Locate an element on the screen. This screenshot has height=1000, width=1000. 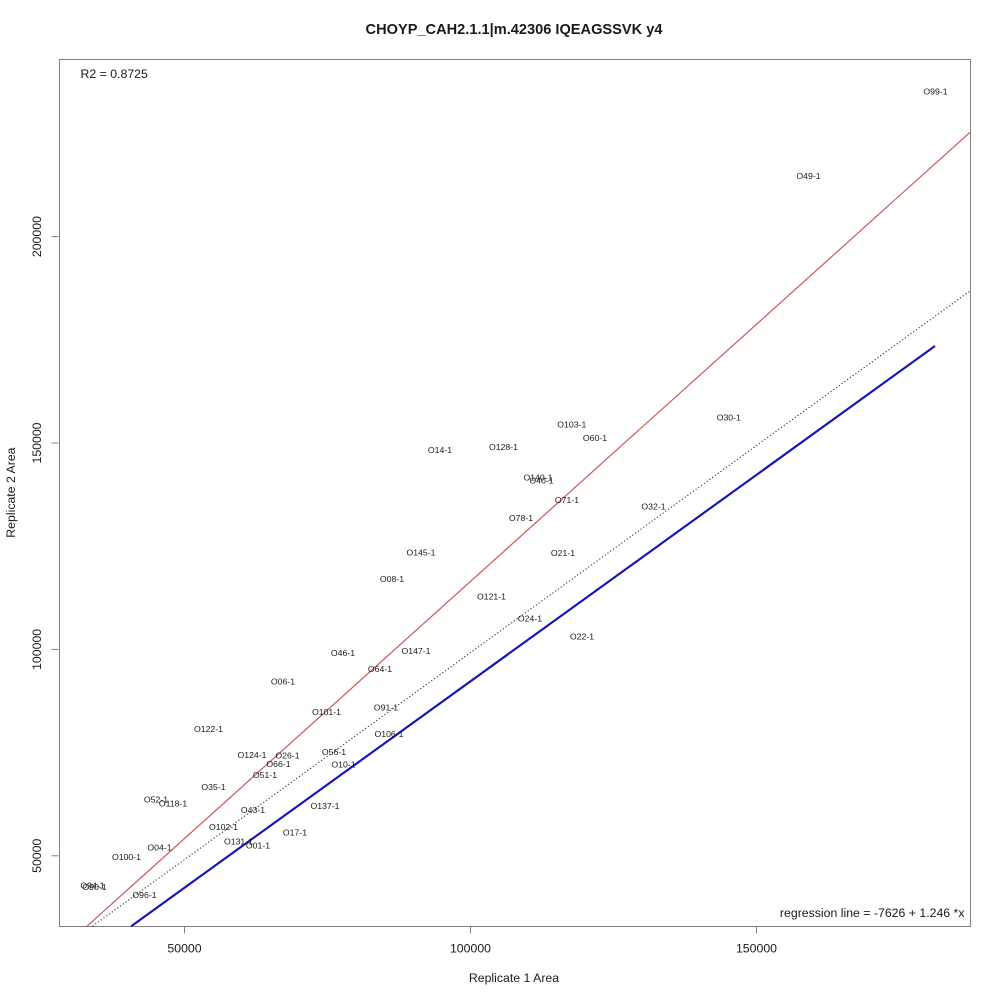
svg-text: Replicate 1 Area is located at coordinates (514, 978).